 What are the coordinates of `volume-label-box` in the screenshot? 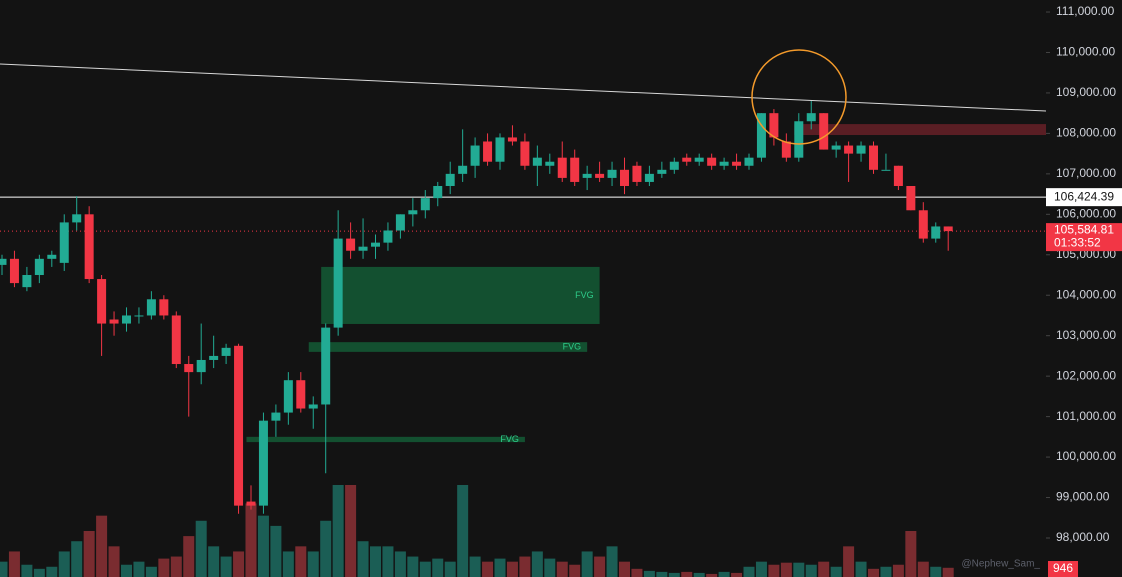 It's located at (1063, 569).